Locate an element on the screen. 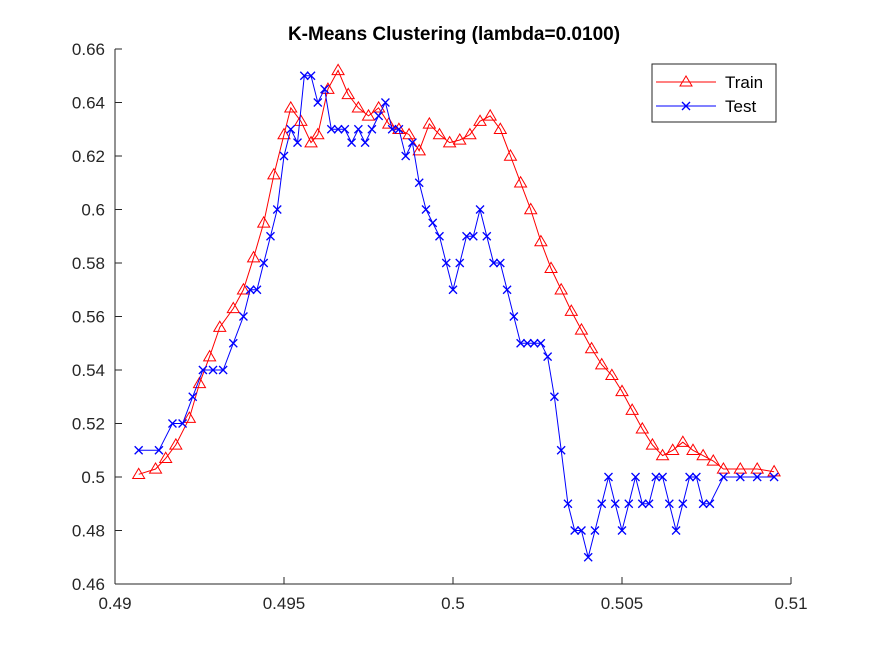 Image resolution: width=875 pixels, height=656 pixels. legend-test-marker is located at coordinates (686, 106).